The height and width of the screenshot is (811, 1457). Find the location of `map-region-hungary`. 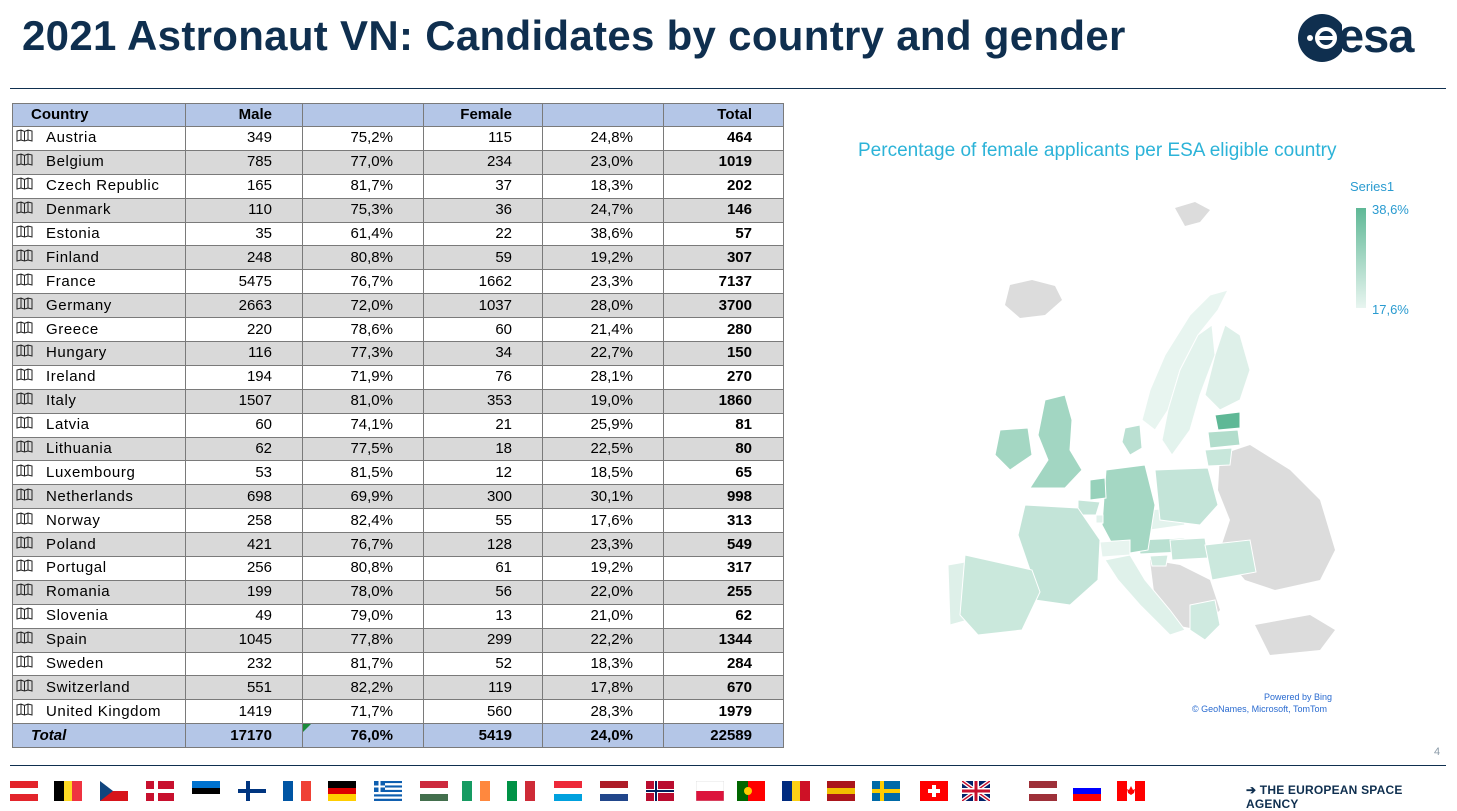

map-region-hungary is located at coordinates (1189, 549).